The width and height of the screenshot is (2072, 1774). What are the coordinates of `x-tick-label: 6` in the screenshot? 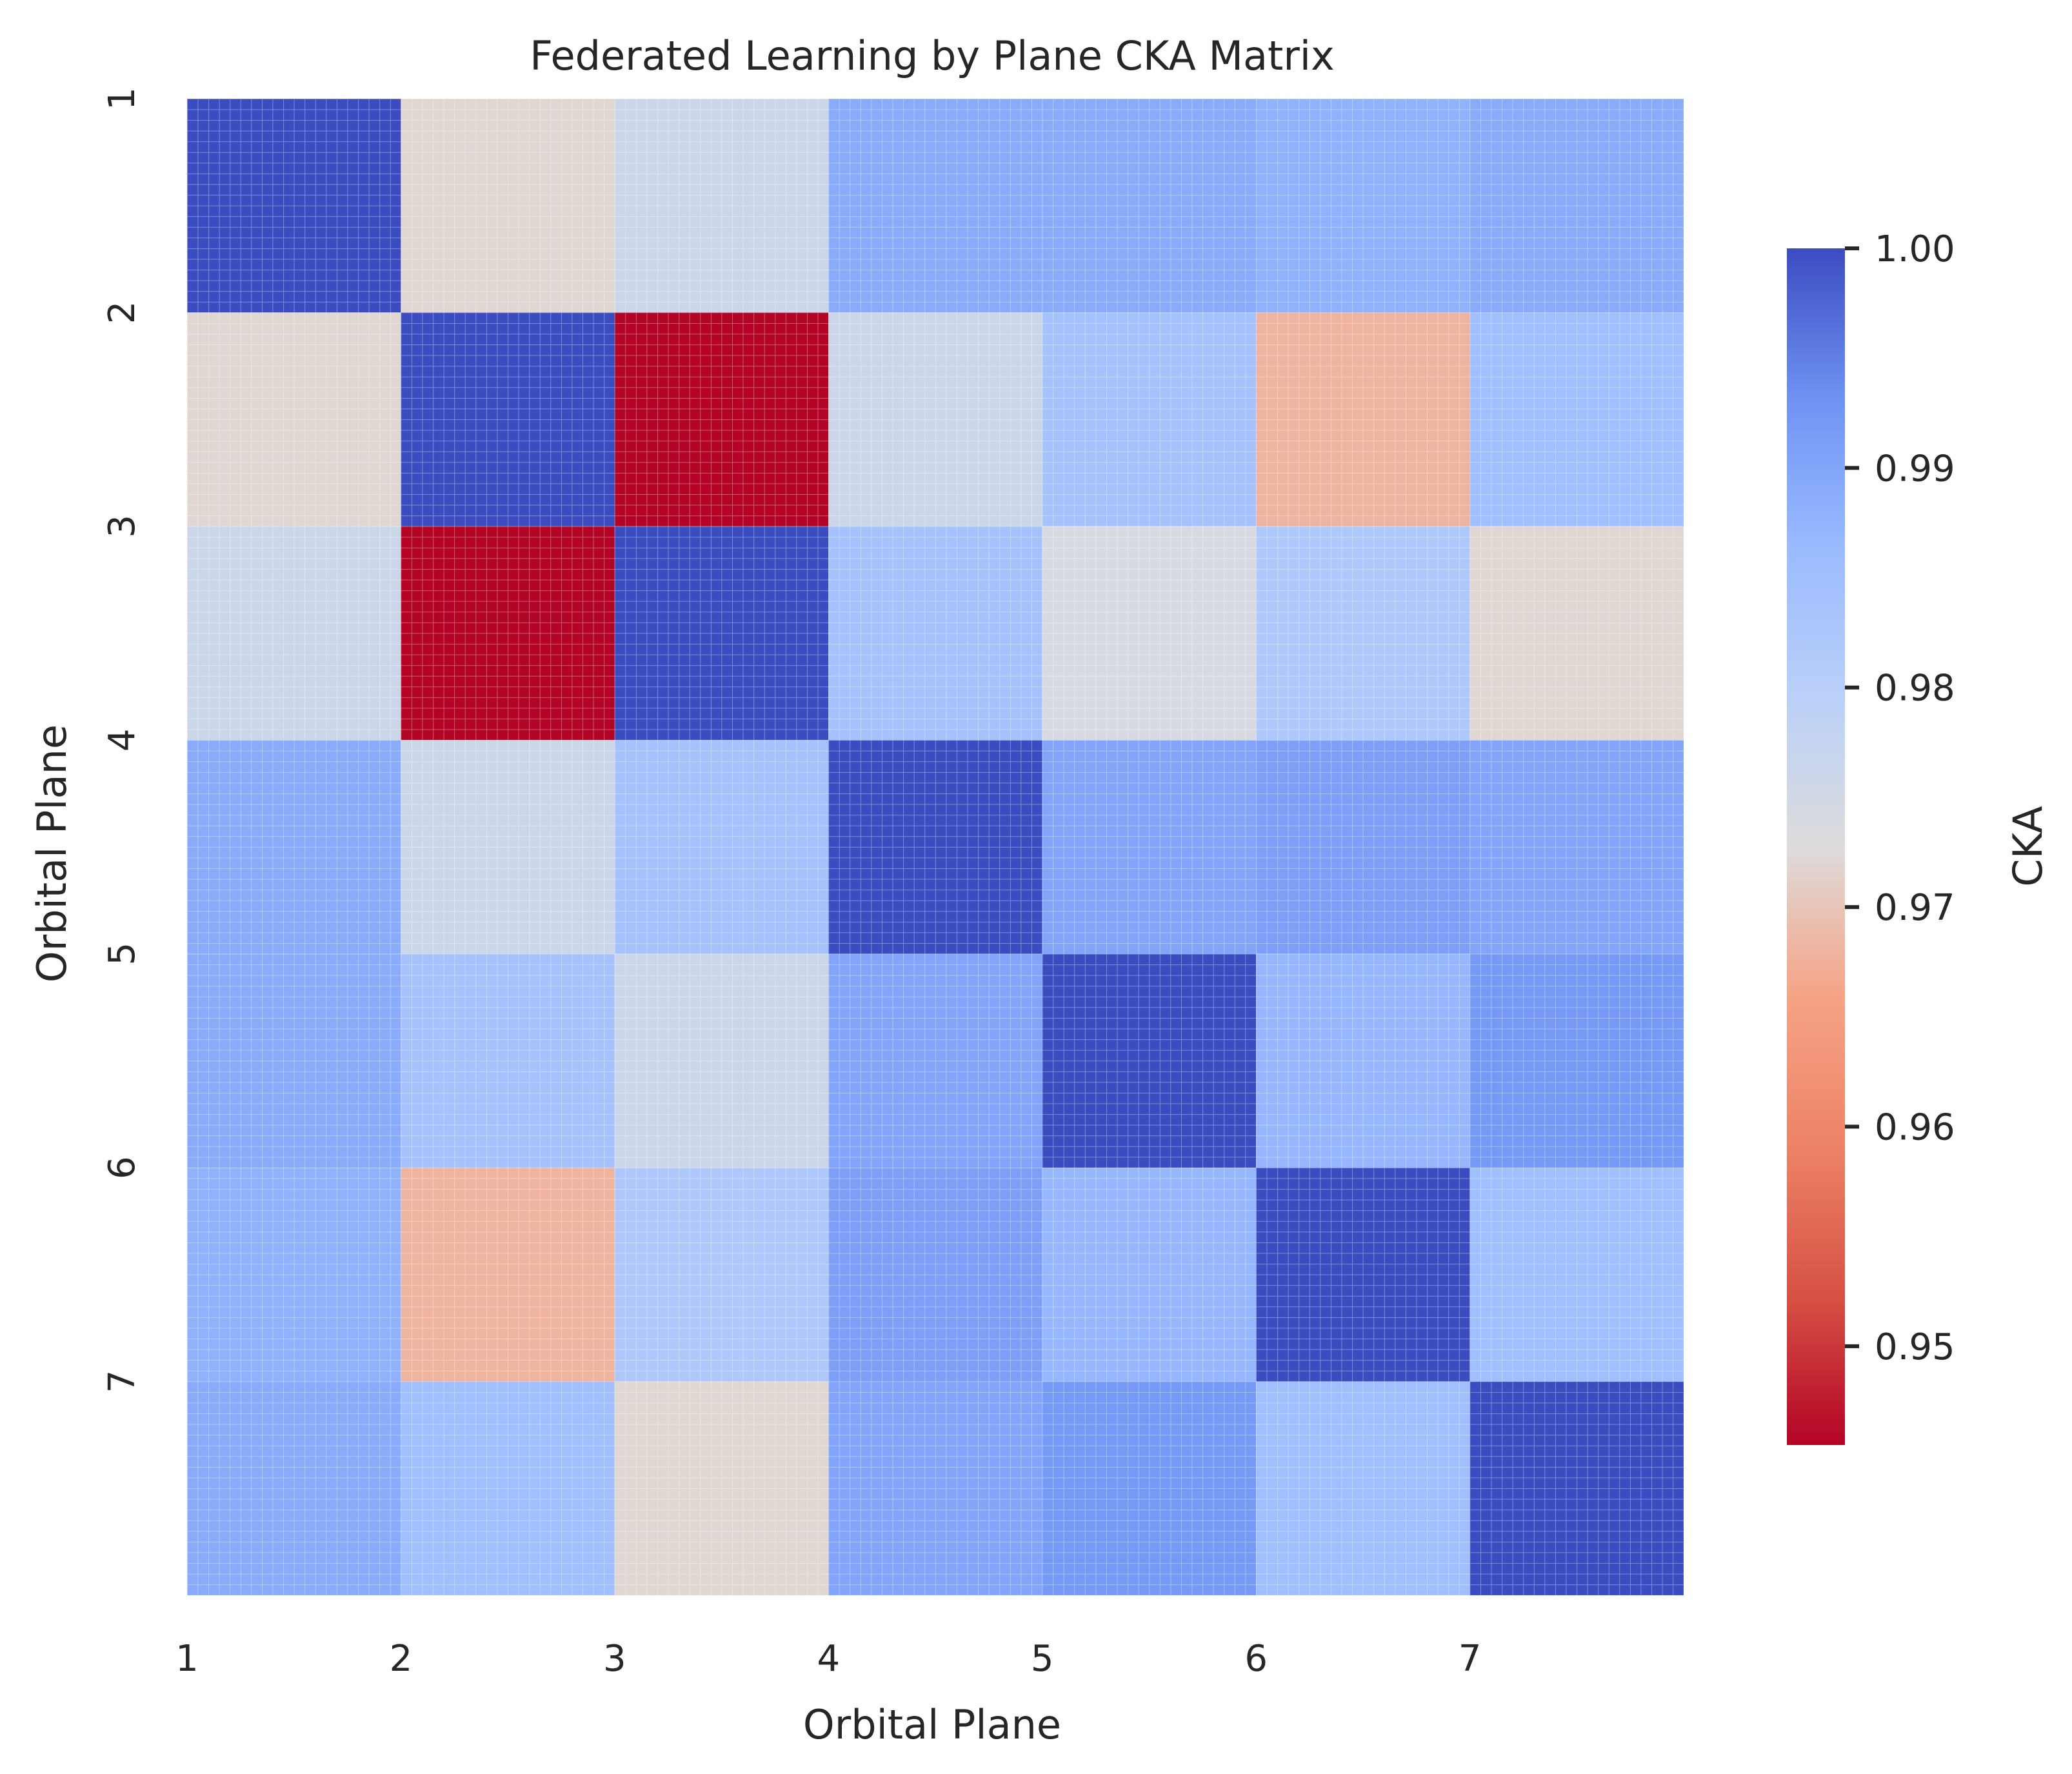 It's located at (1256, 1659).